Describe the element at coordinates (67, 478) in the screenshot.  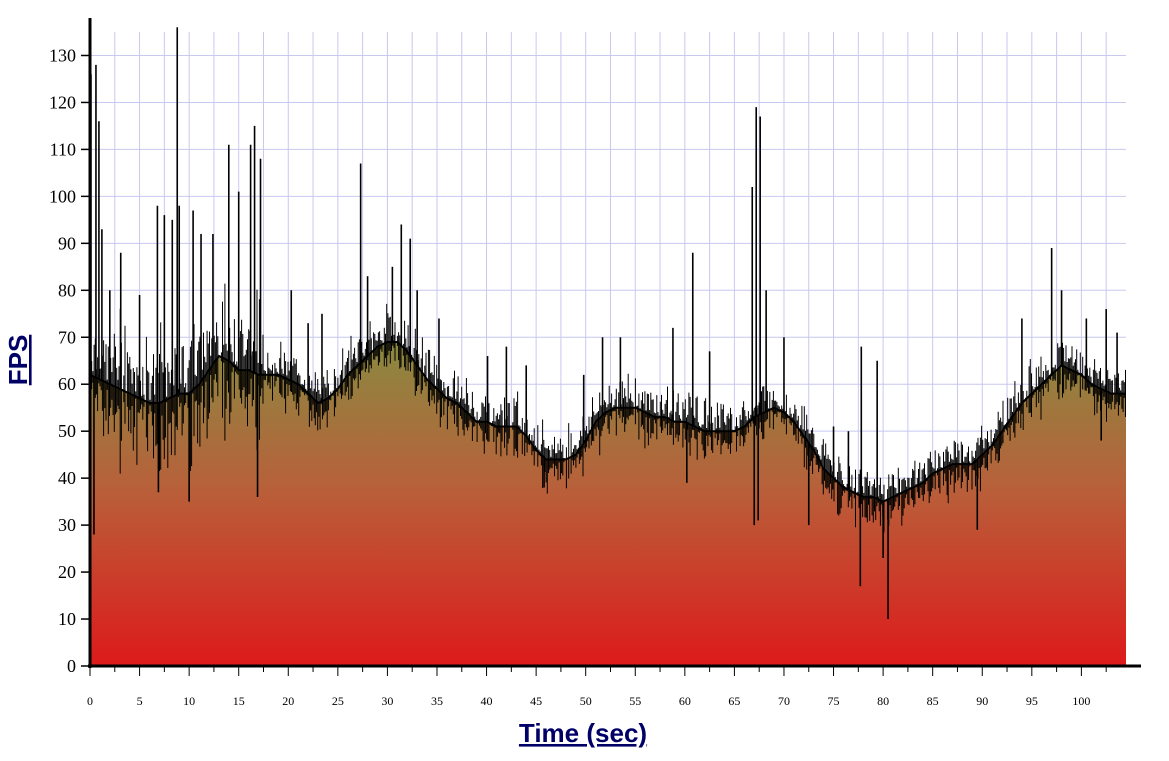
I see `y-tick-label: 40` at that location.